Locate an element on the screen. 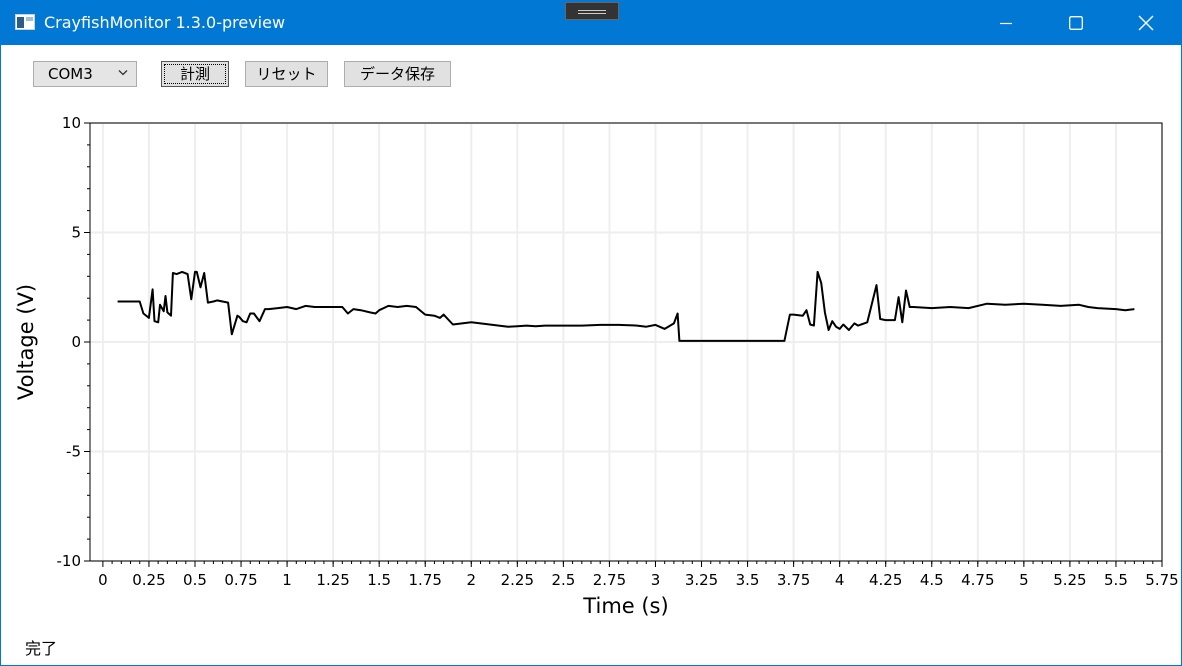 The width and height of the screenshot is (1182, 666). maximize-icon is located at coordinates (1076, 23).